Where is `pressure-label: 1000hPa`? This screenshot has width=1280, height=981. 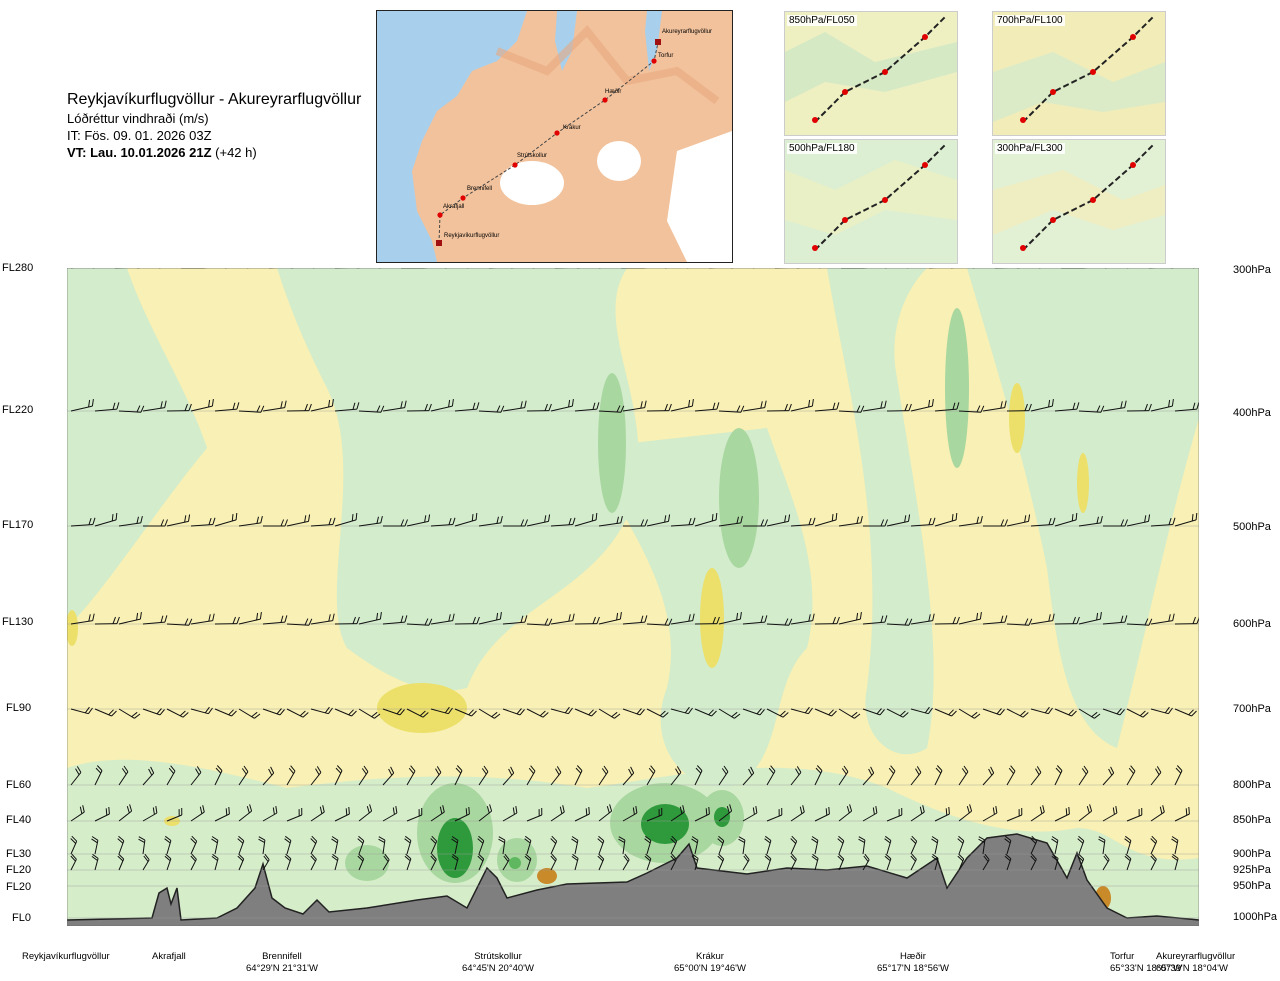 pressure-label: 1000hPa is located at coordinates (1255, 917).